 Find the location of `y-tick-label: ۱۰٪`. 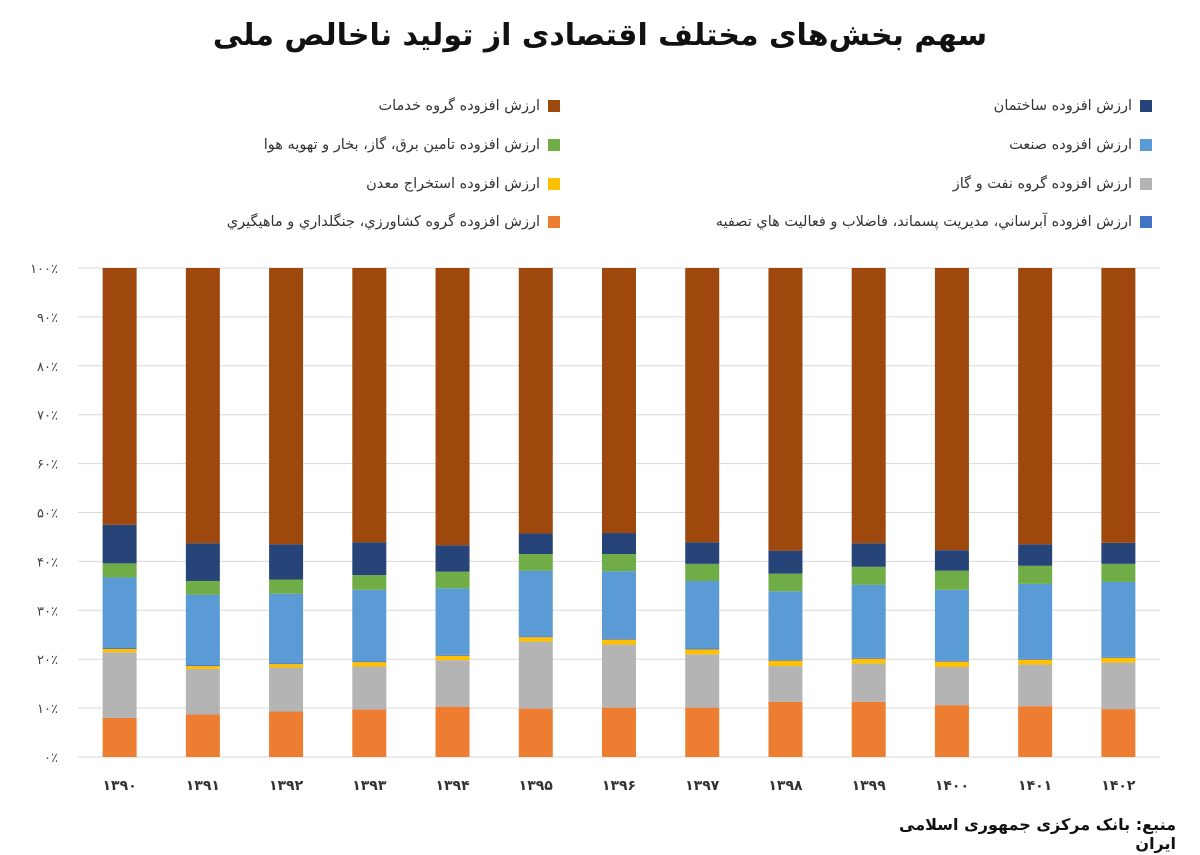

y-tick-label: ۱۰٪ is located at coordinates (47, 709).